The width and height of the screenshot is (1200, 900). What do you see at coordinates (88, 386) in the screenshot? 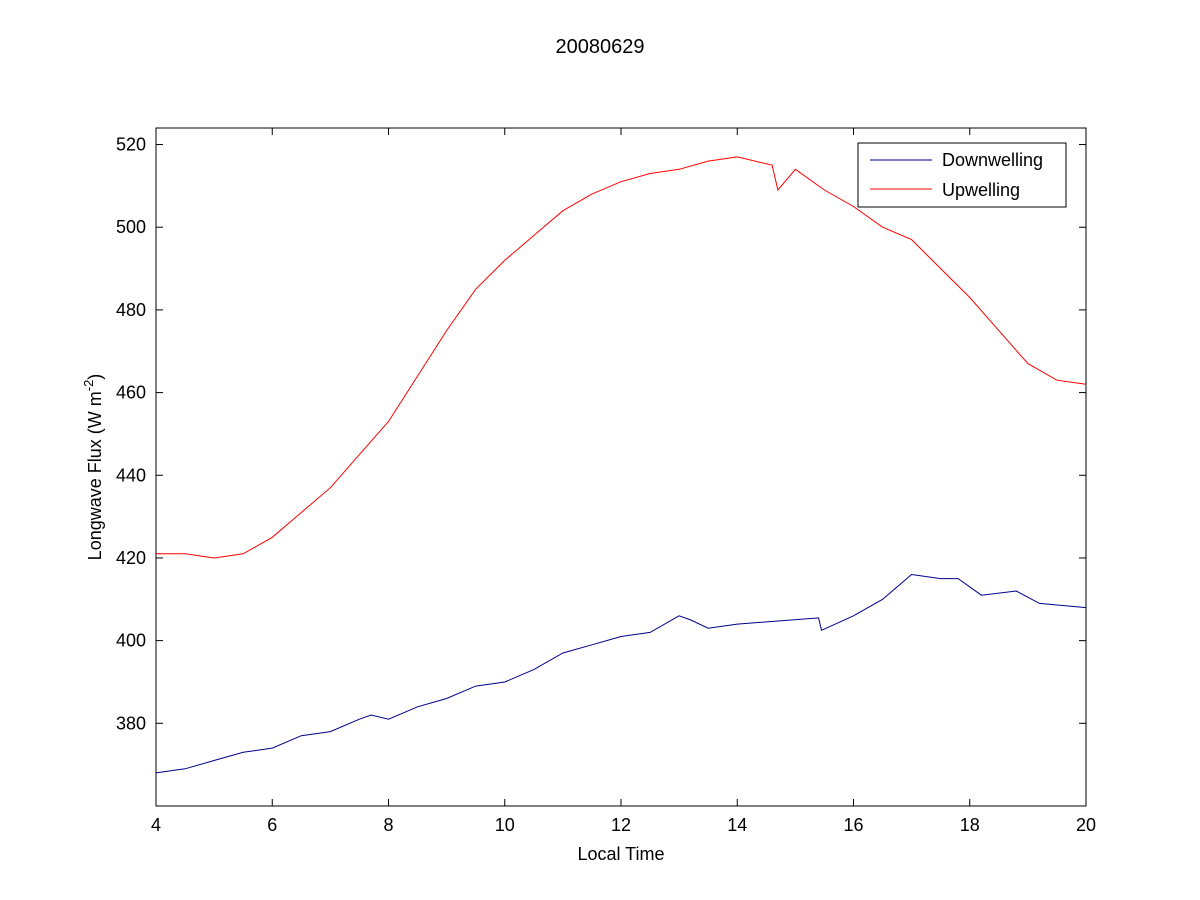
I see `y-axis-label-exponent: -2` at bounding box center [88, 386].